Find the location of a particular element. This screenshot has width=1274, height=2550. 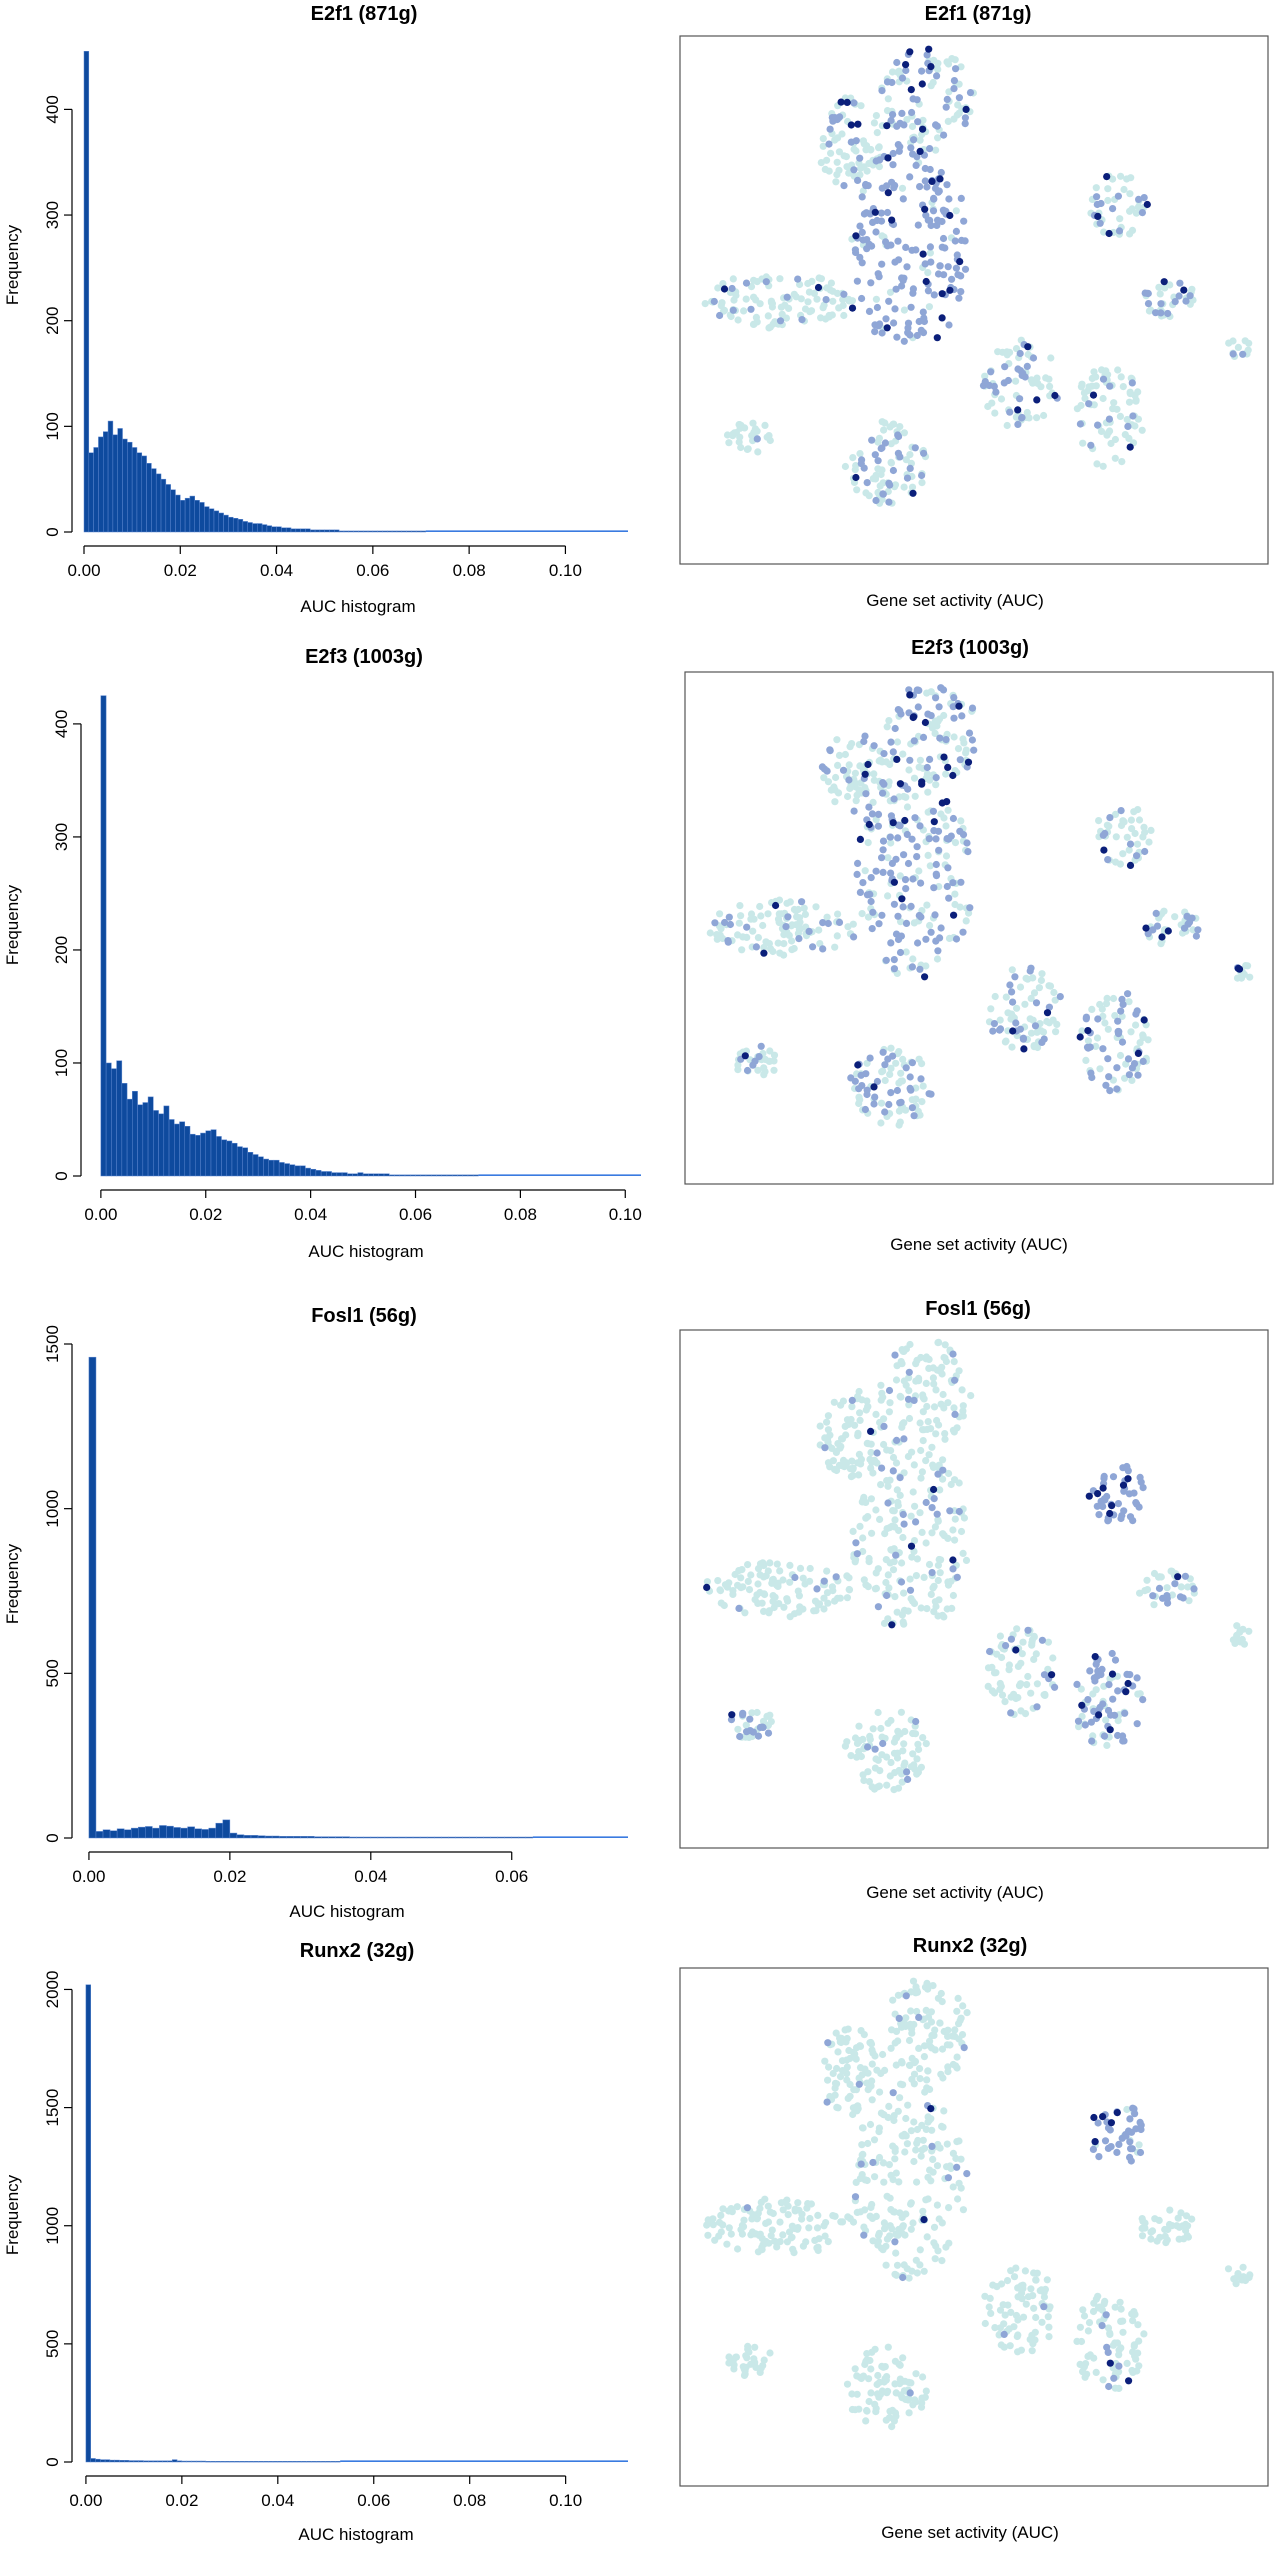

tsne-panel-runx2: Runx2 (32g) Gene set activity (AUC) is located at coordinates (974, 2238).